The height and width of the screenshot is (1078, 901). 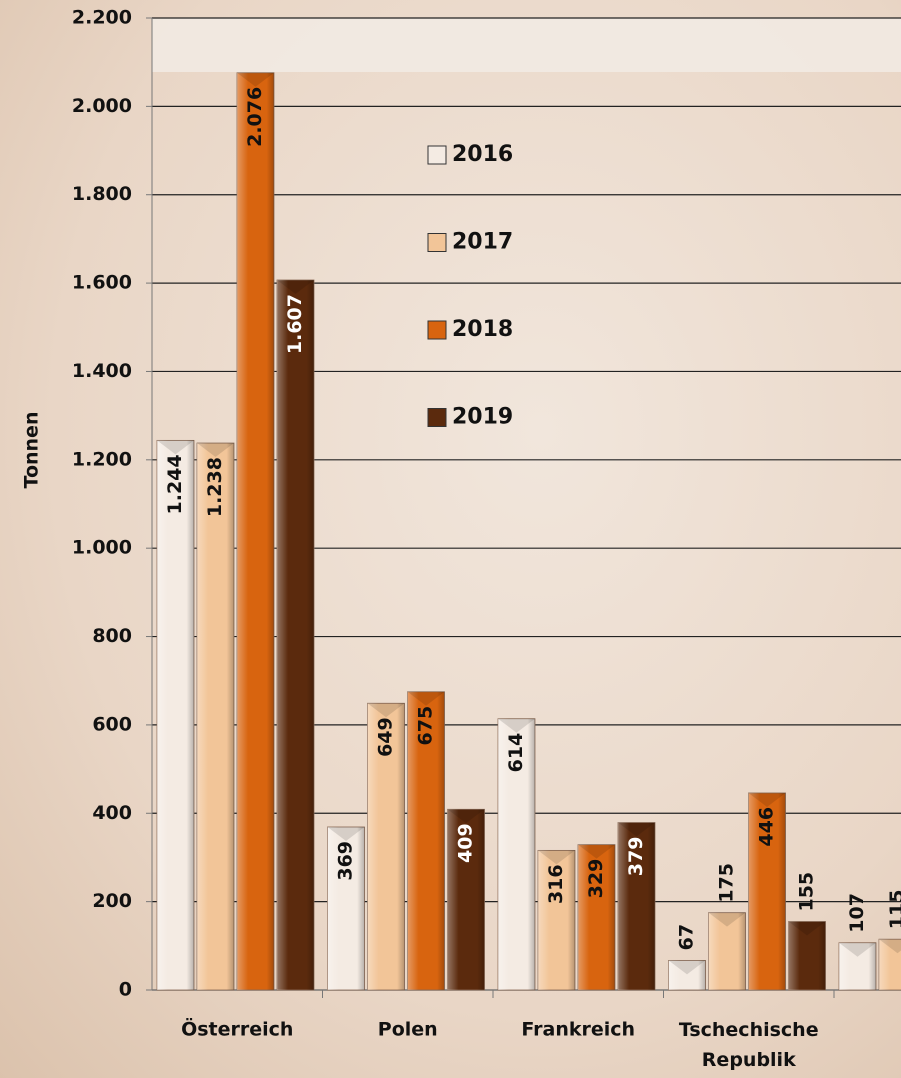 I want to click on legend-label: 2019, so click(x=482, y=417).